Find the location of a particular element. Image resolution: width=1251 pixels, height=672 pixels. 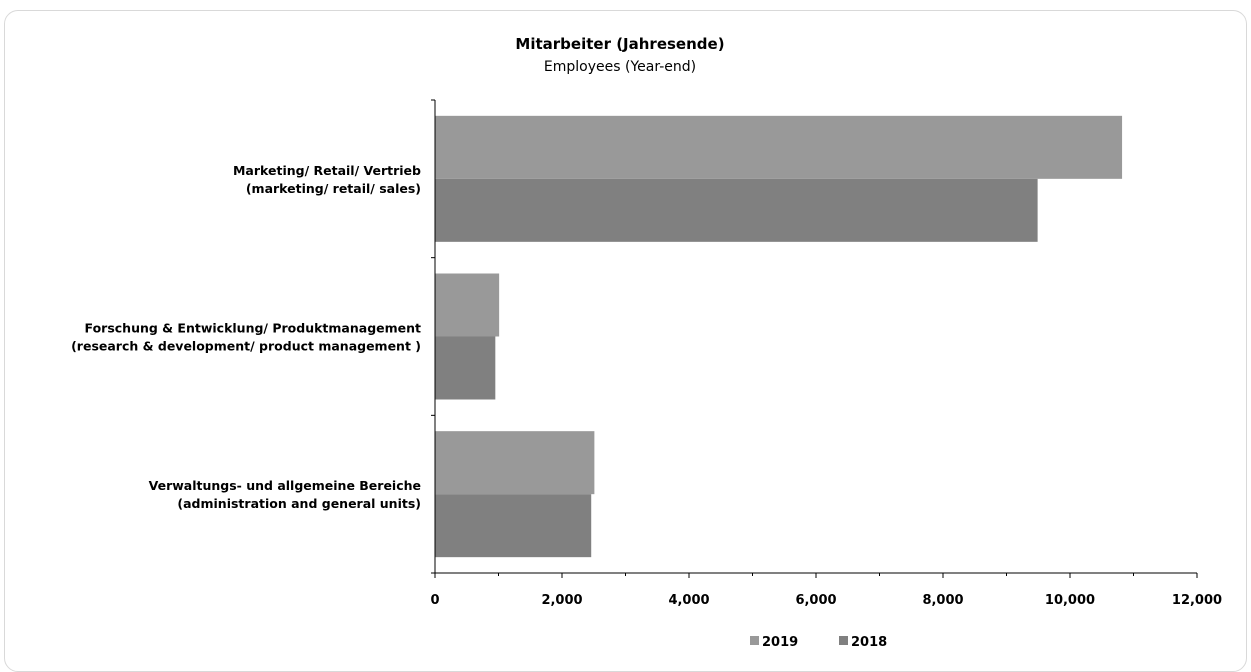

category-label-1-line1: Marketing/ Retail/ Vertrieb is located at coordinates (327, 170).